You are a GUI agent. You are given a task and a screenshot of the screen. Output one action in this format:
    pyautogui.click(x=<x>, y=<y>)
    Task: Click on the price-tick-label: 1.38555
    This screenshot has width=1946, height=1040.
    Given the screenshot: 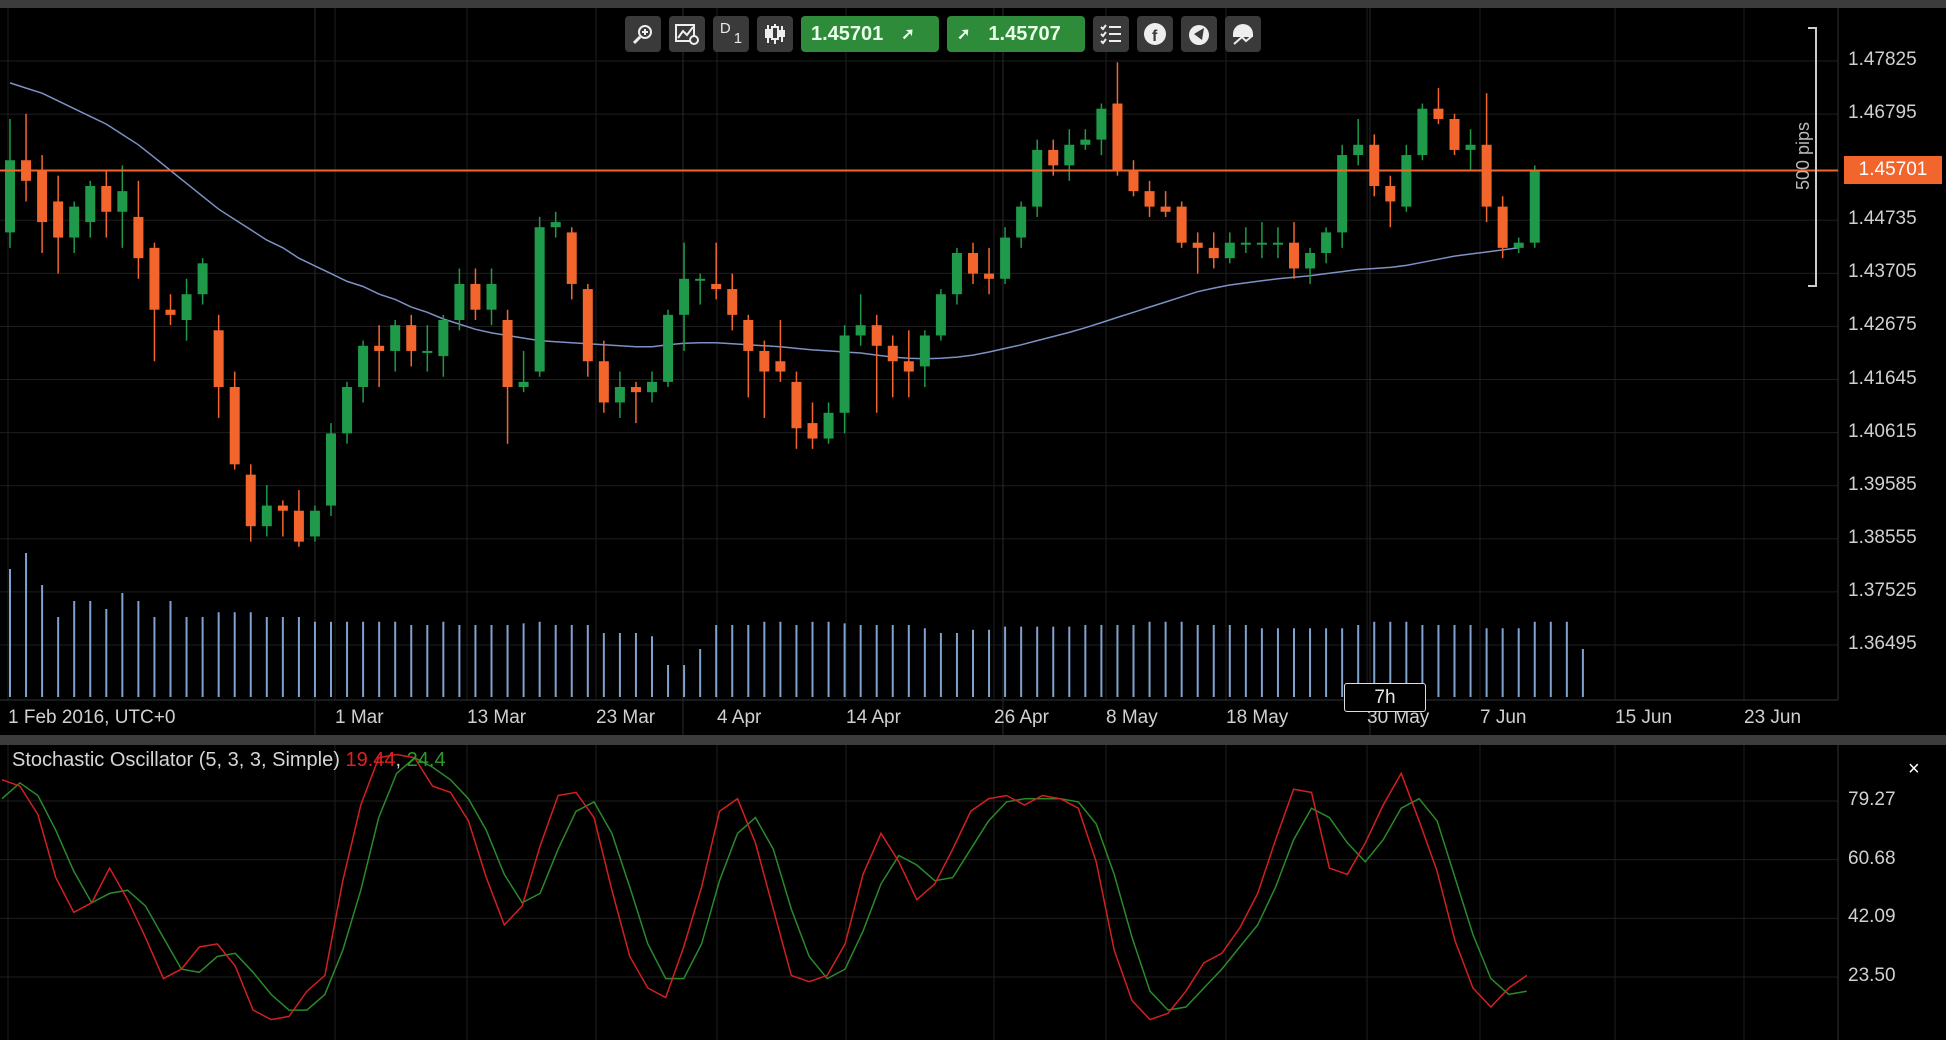 What is the action you would take?
    pyautogui.click(x=1882, y=537)
    